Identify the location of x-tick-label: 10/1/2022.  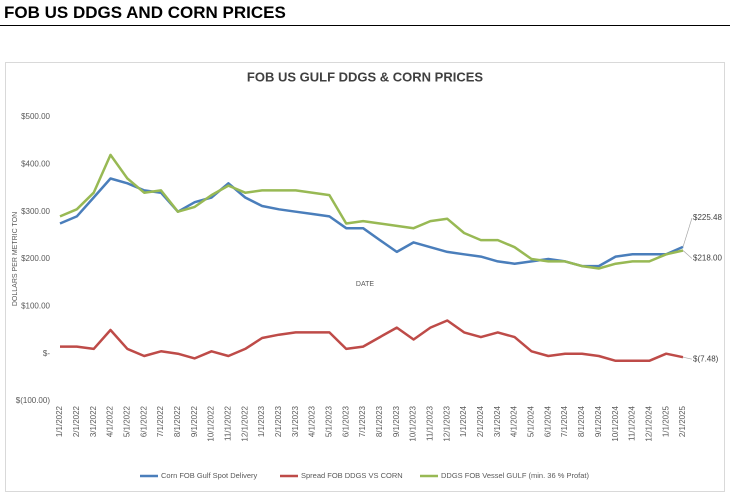
(211, 423).